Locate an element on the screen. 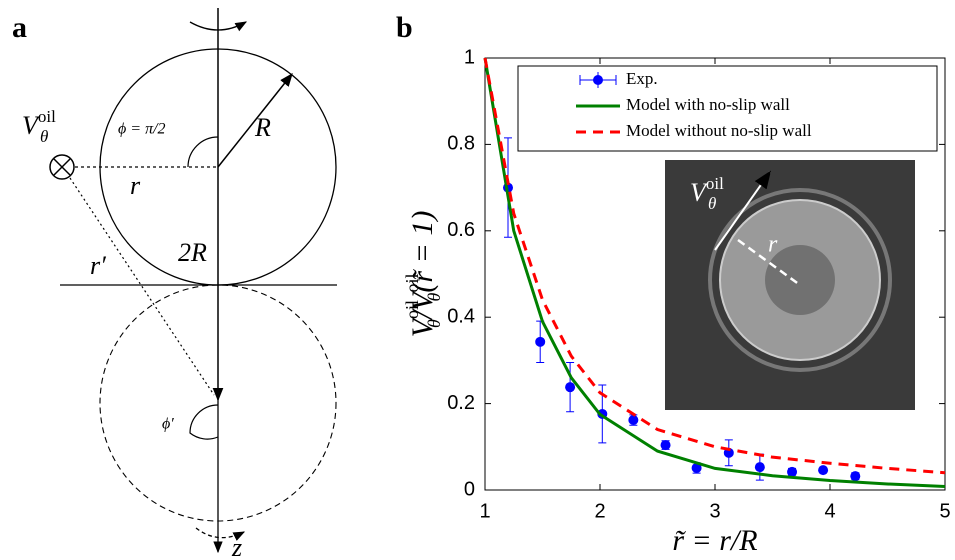  x-tick-label: 1 is located at coordinates (484, 511).